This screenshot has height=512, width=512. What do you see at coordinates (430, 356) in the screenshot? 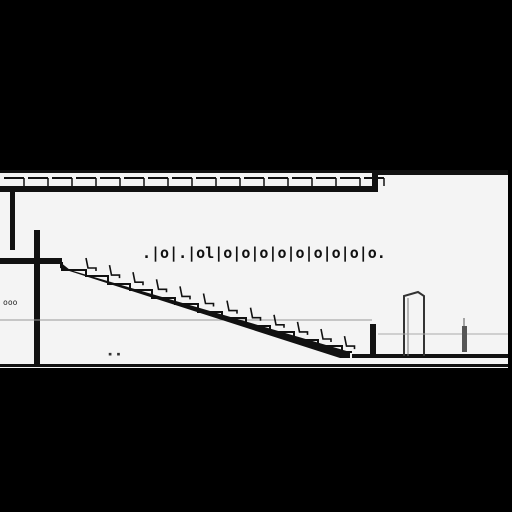
I see `stage-floor` at bounding box center [430, 356].